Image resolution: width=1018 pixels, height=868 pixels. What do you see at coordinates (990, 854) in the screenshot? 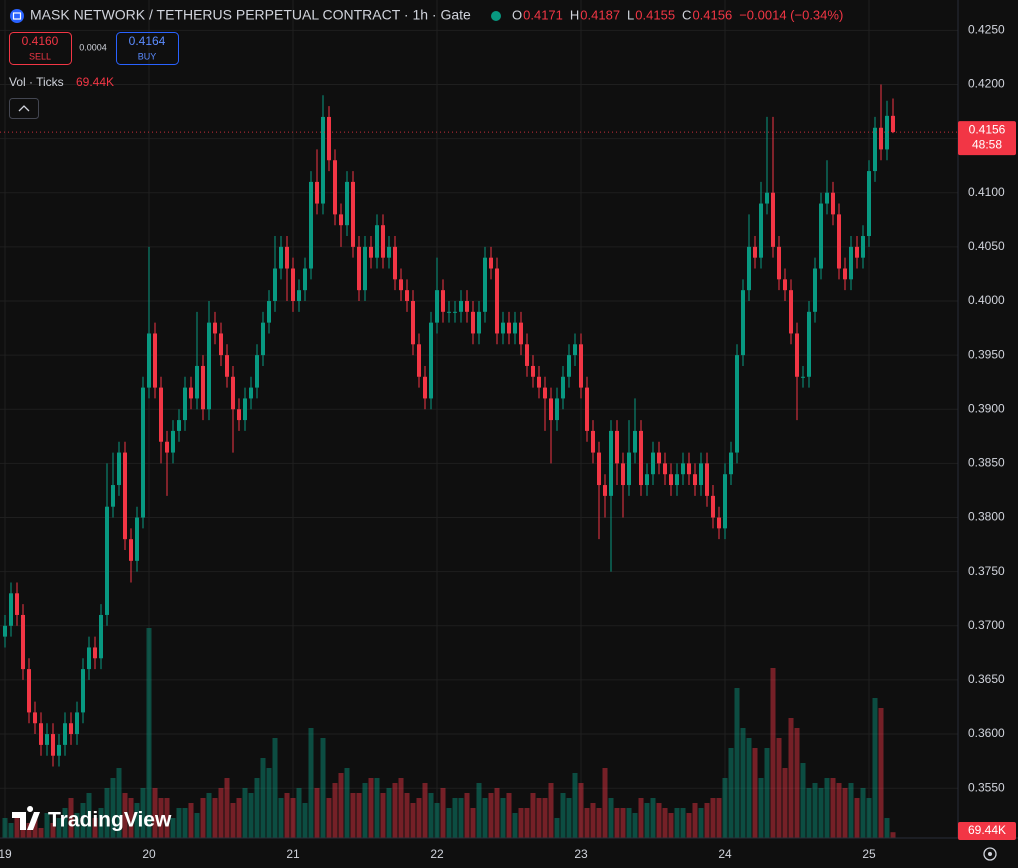
I see `settings-button` at bounding box center [990, 854].